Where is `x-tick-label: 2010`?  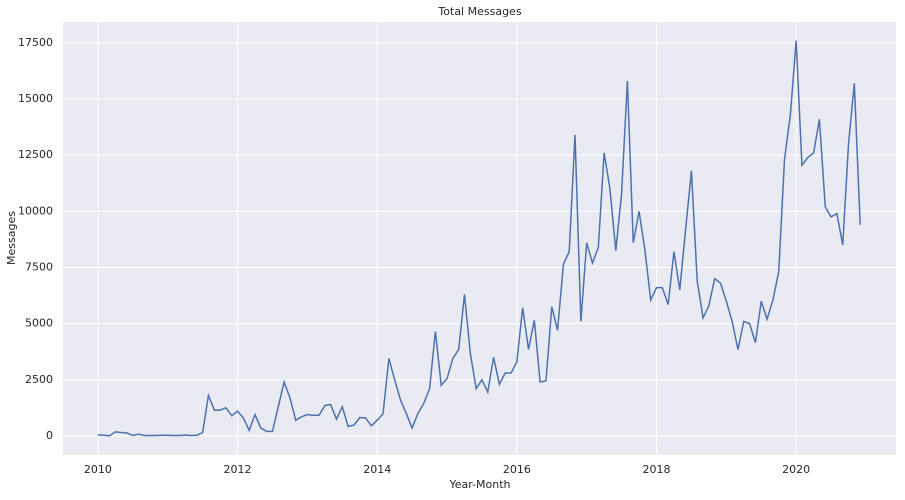 x-tick-label: 2010 is located at coordinates (98, 469).